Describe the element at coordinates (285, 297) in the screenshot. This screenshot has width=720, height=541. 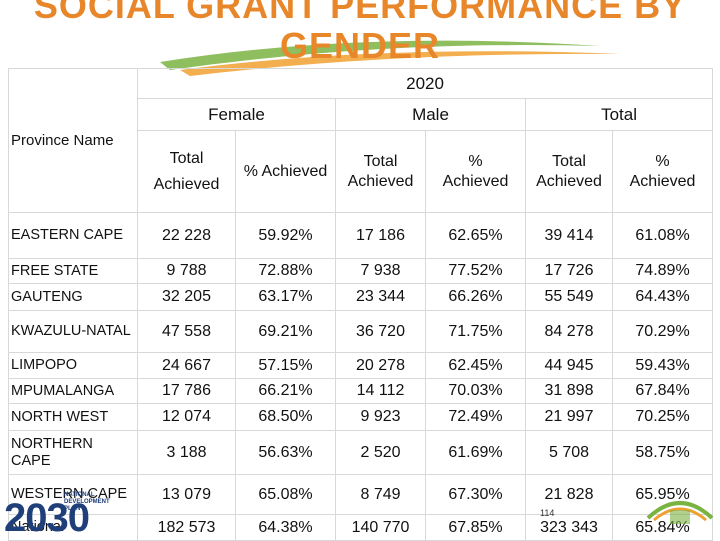
I see `value-cell: 63.17%` at that location.